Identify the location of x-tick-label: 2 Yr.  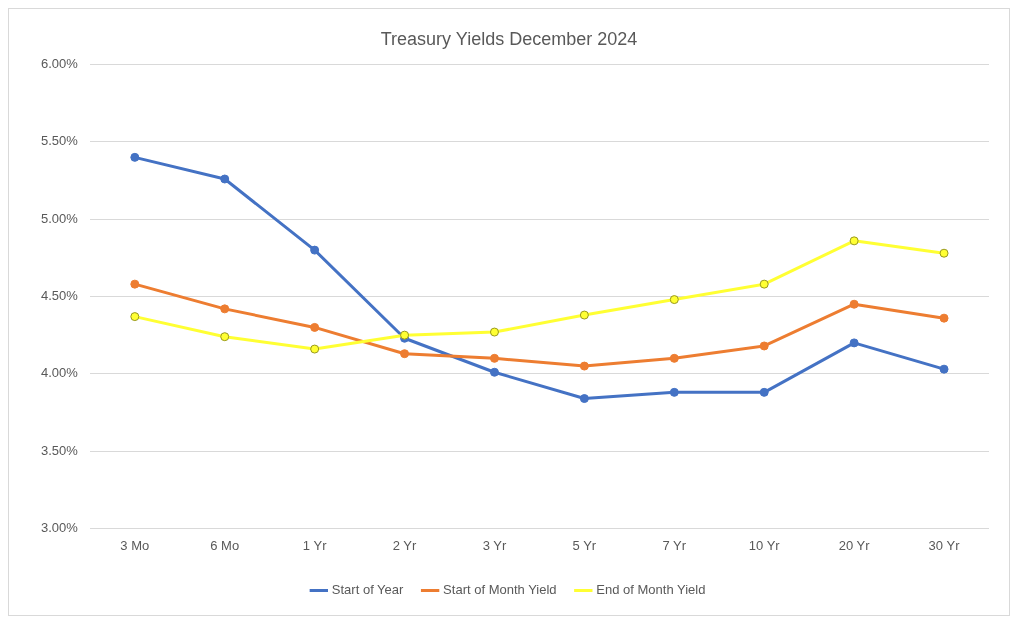
(405, 545).